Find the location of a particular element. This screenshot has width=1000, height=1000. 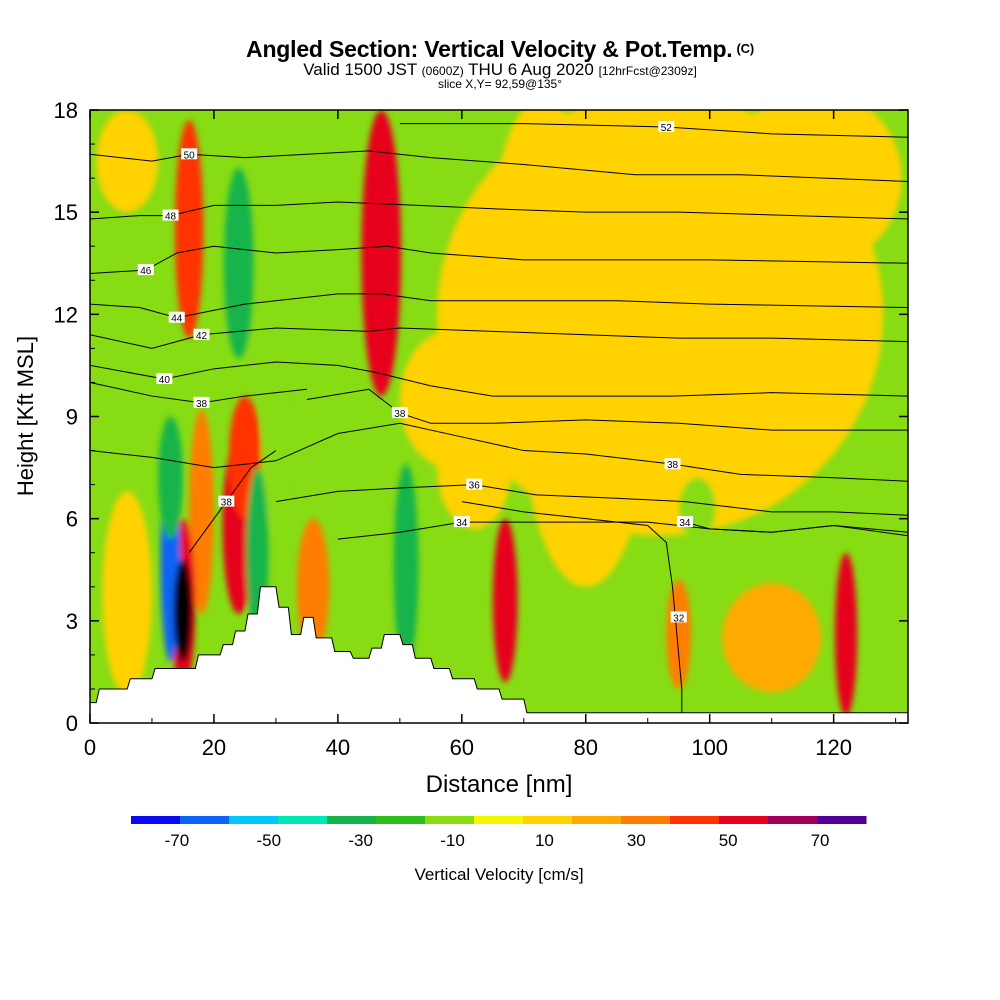

forecast-info: [12hrFcst@2309z] is located at coordinates (647, 71).